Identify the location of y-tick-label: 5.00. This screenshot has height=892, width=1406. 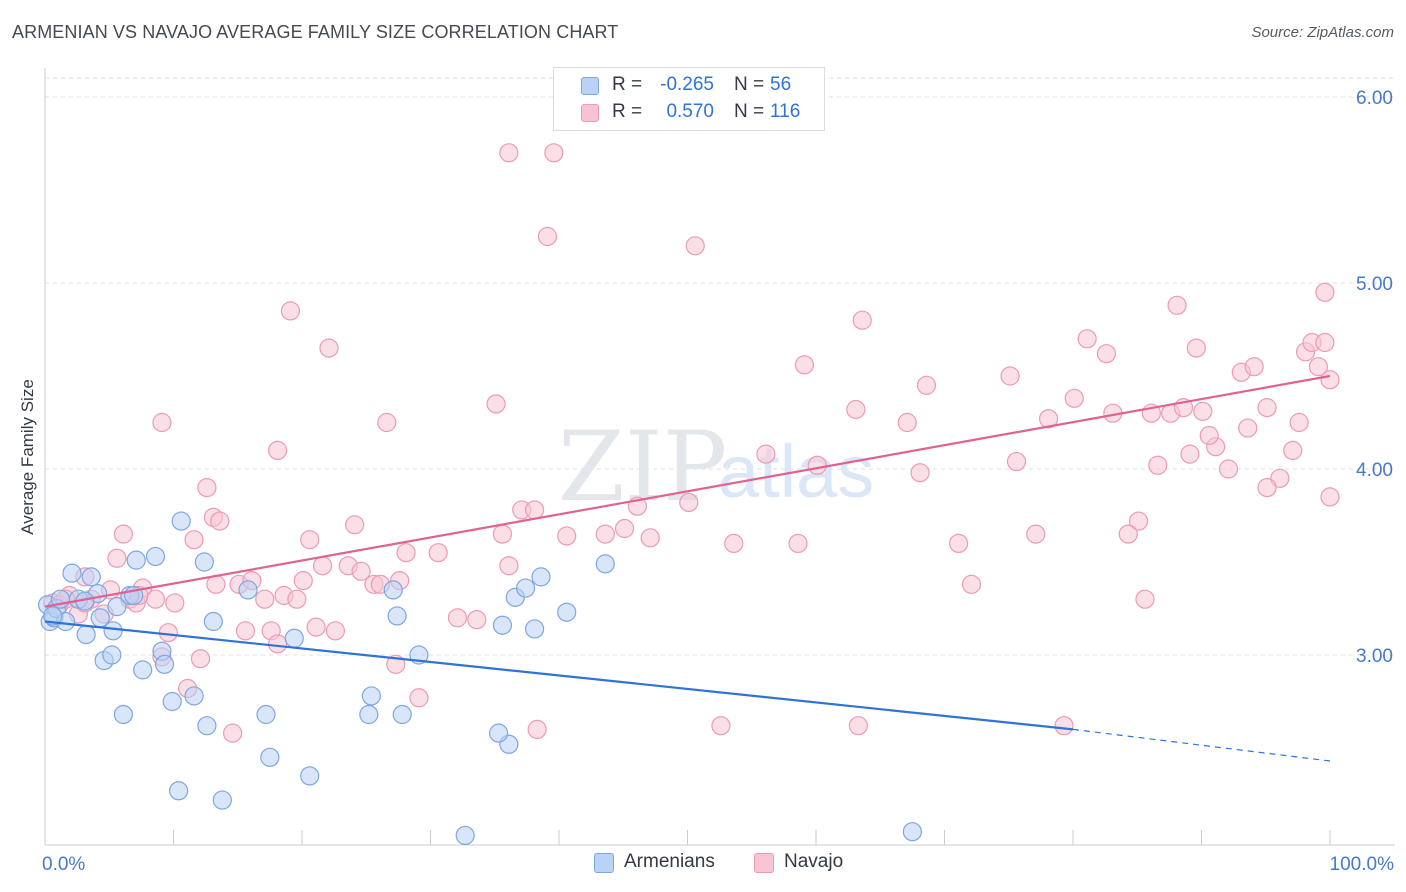
(1374, 284).